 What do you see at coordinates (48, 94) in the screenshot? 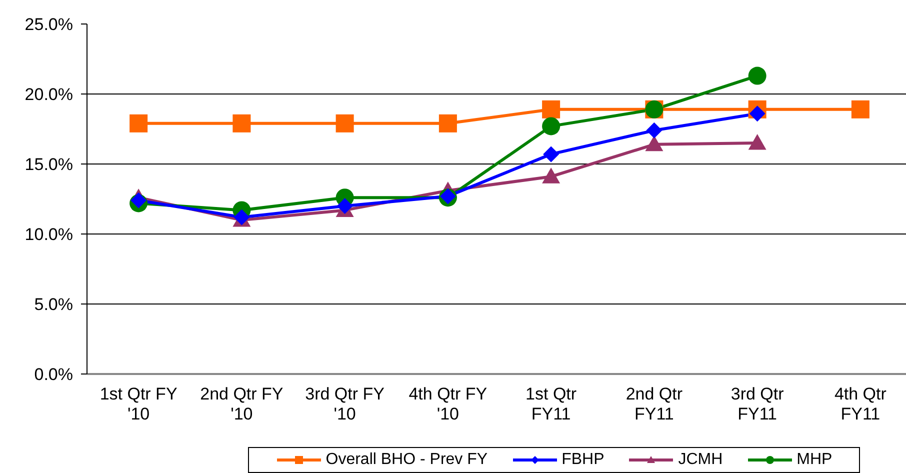
I see `y-tick-label: 20.0%` at bounding box center [48, 94].